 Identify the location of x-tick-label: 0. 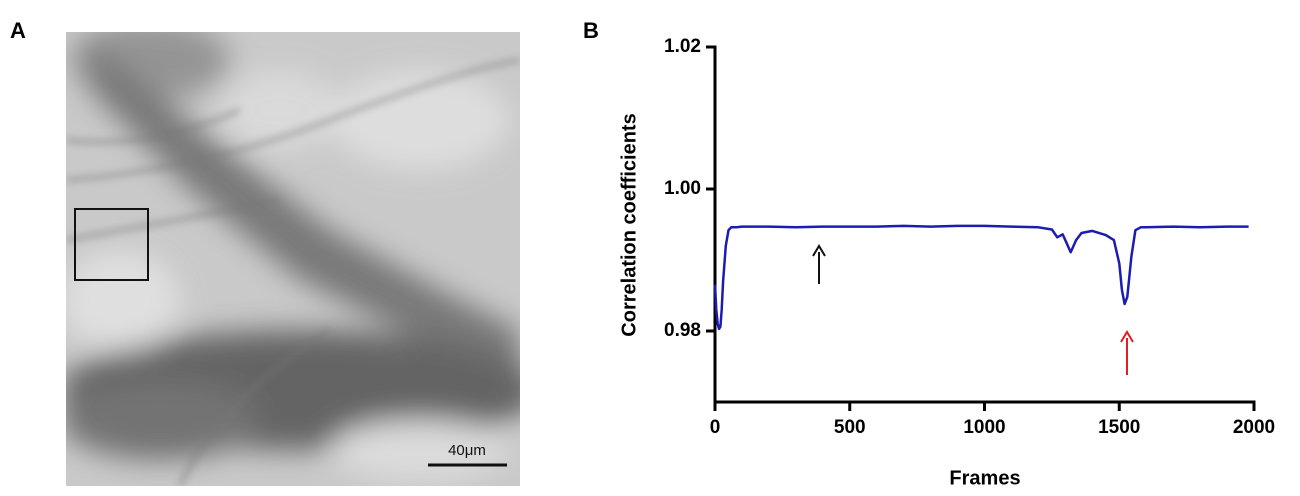
(715, 427).